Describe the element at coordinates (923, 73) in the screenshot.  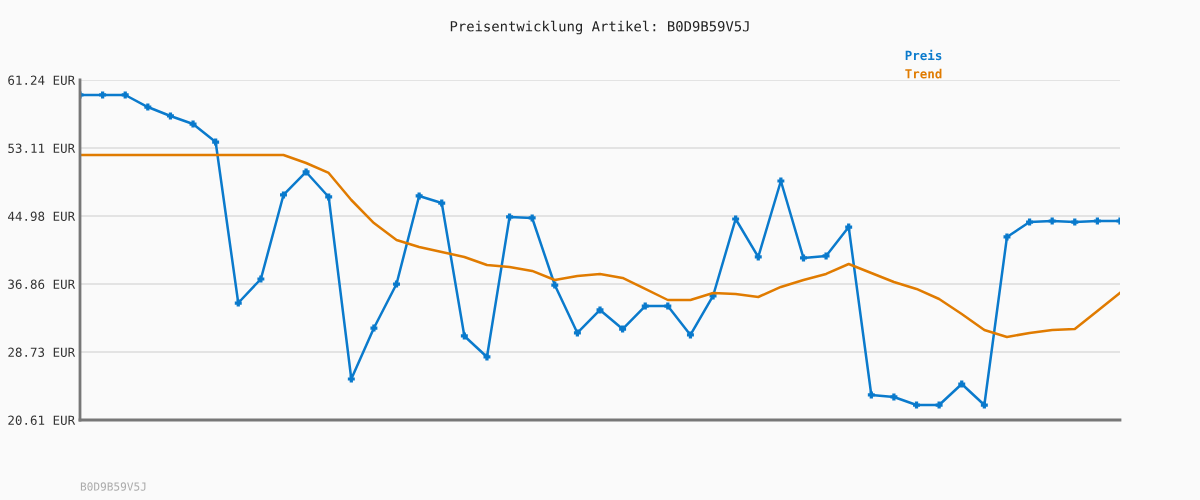
I see `text: Trend` at that location.